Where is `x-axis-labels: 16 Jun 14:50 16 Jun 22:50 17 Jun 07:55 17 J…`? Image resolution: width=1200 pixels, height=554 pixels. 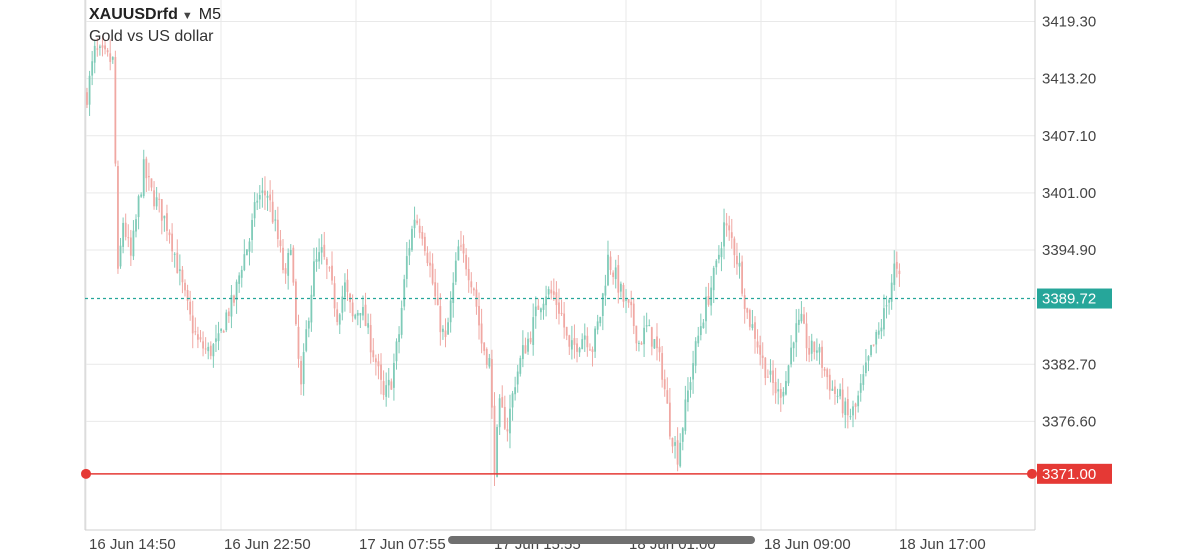 x-axis-labels: 16 Jun 14:50 16 Jun 22:50 17 Jun 07:55 17 J… is located at coordinates (537, 544).